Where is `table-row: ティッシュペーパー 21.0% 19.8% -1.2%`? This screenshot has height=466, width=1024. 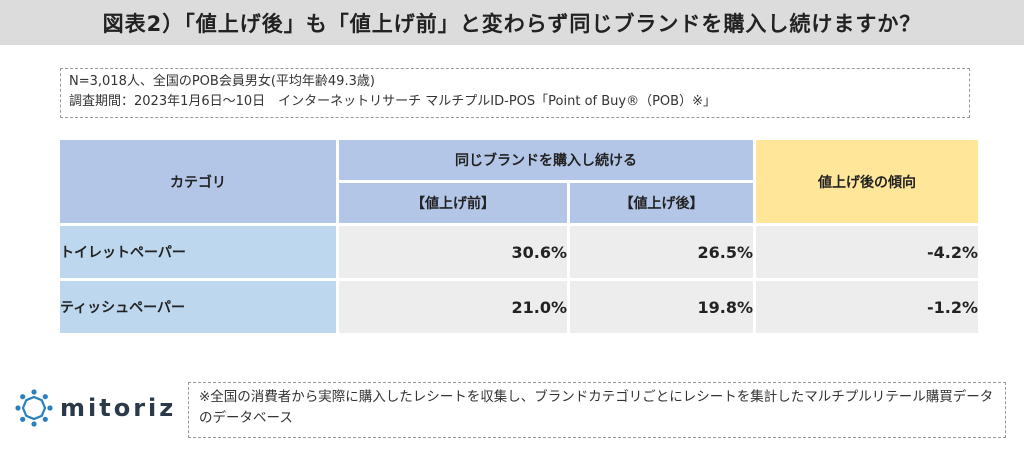
table-row: ティッシュペーパー 21.0% 19.8% -1.2% is located at coordinates (519, 307).